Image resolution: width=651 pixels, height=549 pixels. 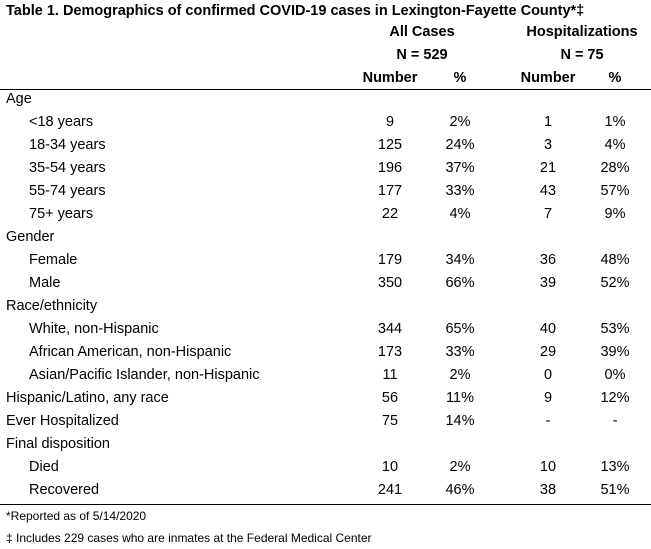 I want to click on row-label: Died, so click(x=44, y=467).